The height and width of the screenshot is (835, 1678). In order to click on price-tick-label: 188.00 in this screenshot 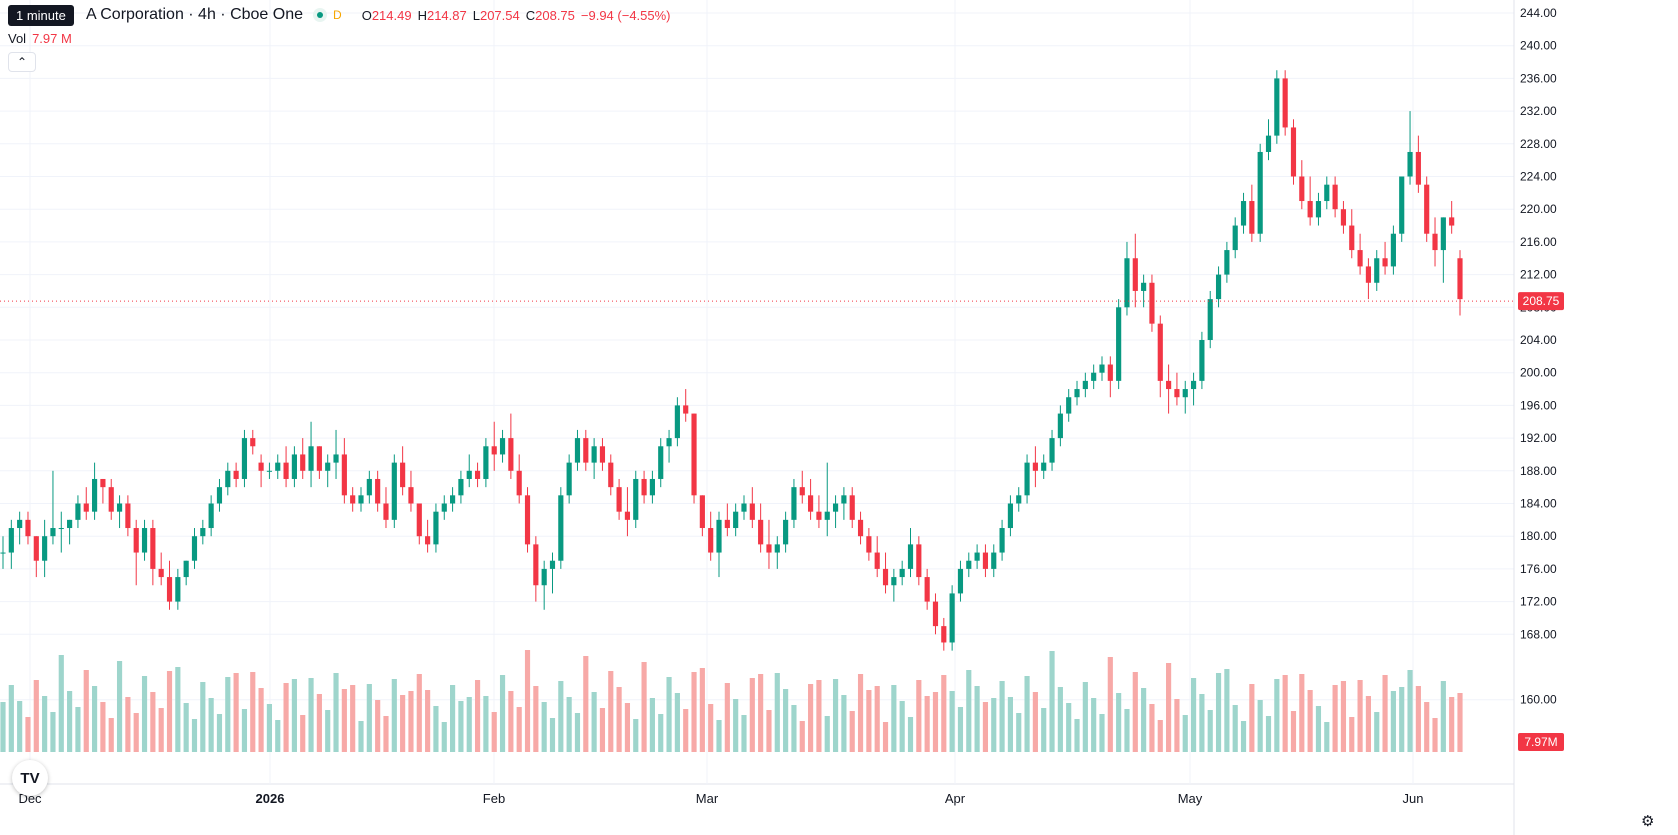, I will do `click(1538, 471)`.